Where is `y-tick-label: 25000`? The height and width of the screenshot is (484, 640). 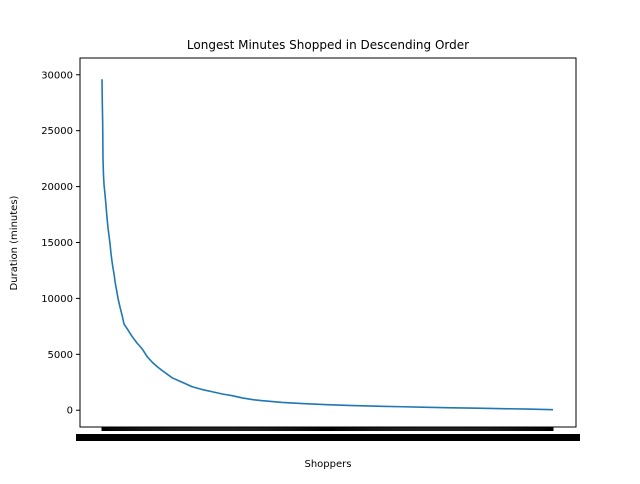 y-tick-label: 25000 is located at coordinates (57, 131).